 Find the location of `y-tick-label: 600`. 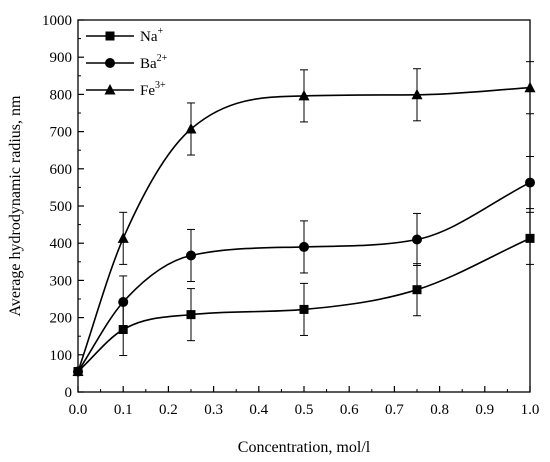

y-tick-label: 600 is located at coordinates (61, 170).